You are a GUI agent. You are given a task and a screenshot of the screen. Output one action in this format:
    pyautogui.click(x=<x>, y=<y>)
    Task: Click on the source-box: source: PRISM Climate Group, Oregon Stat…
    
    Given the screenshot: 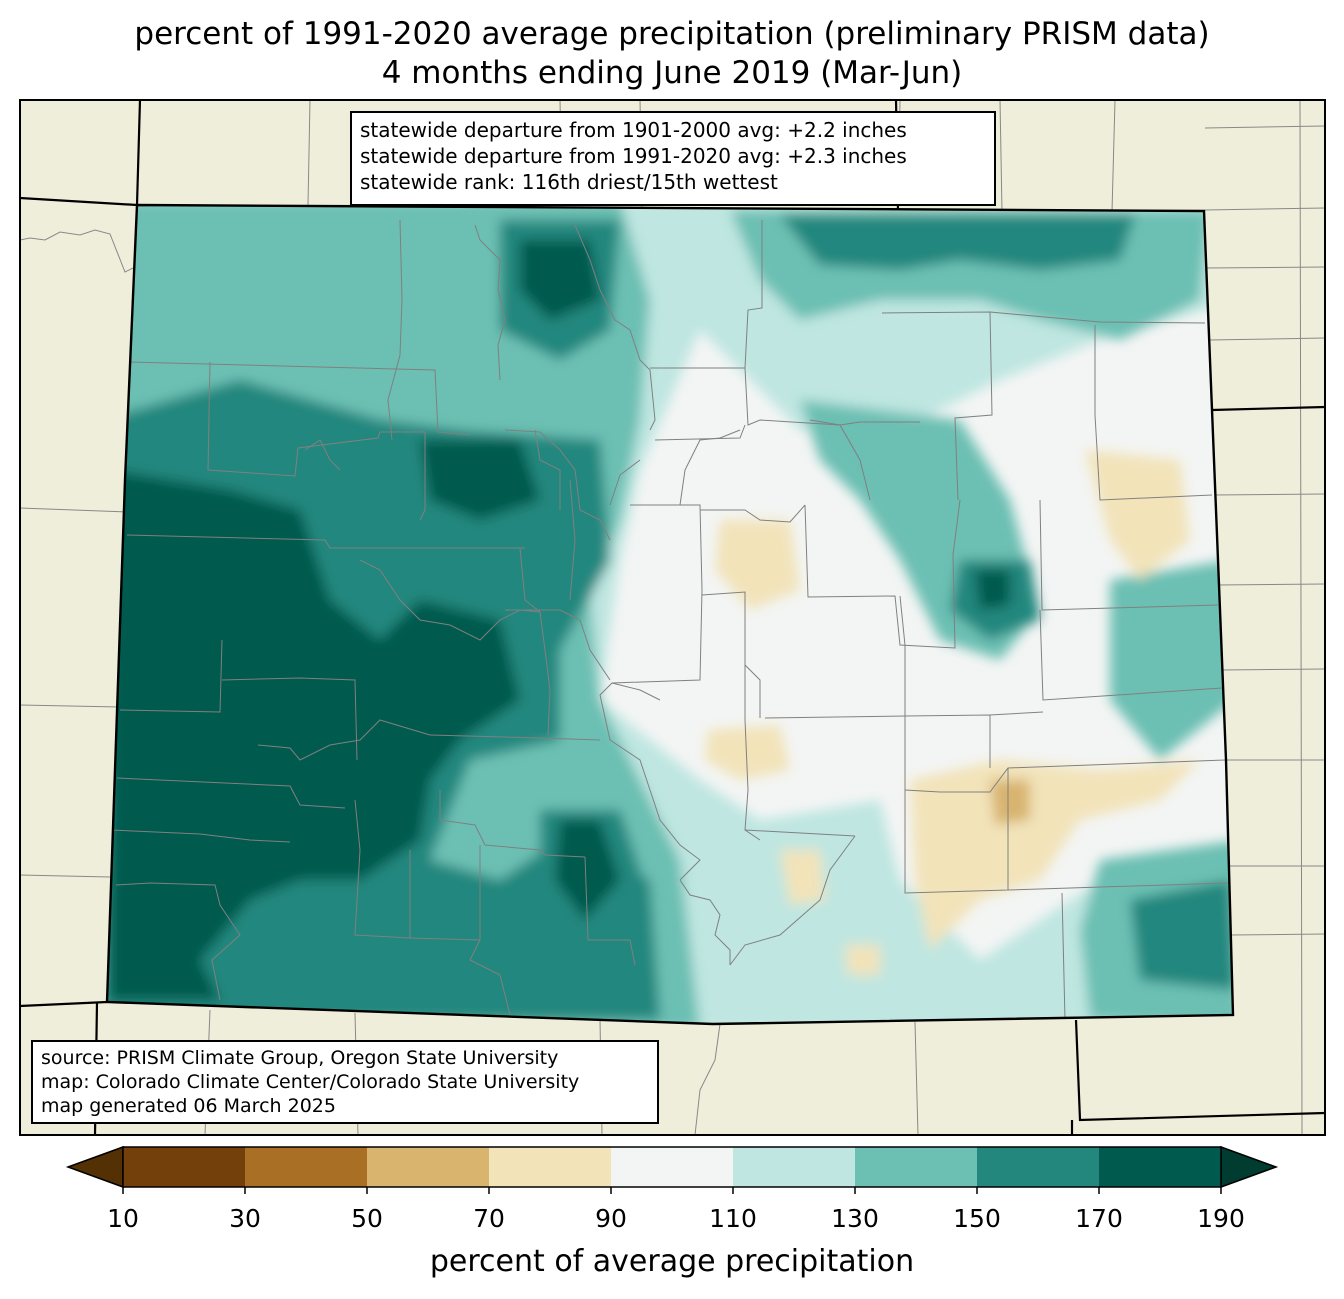 What is the action you would take?
    pyautogui.click(x=345, y=1082)
    